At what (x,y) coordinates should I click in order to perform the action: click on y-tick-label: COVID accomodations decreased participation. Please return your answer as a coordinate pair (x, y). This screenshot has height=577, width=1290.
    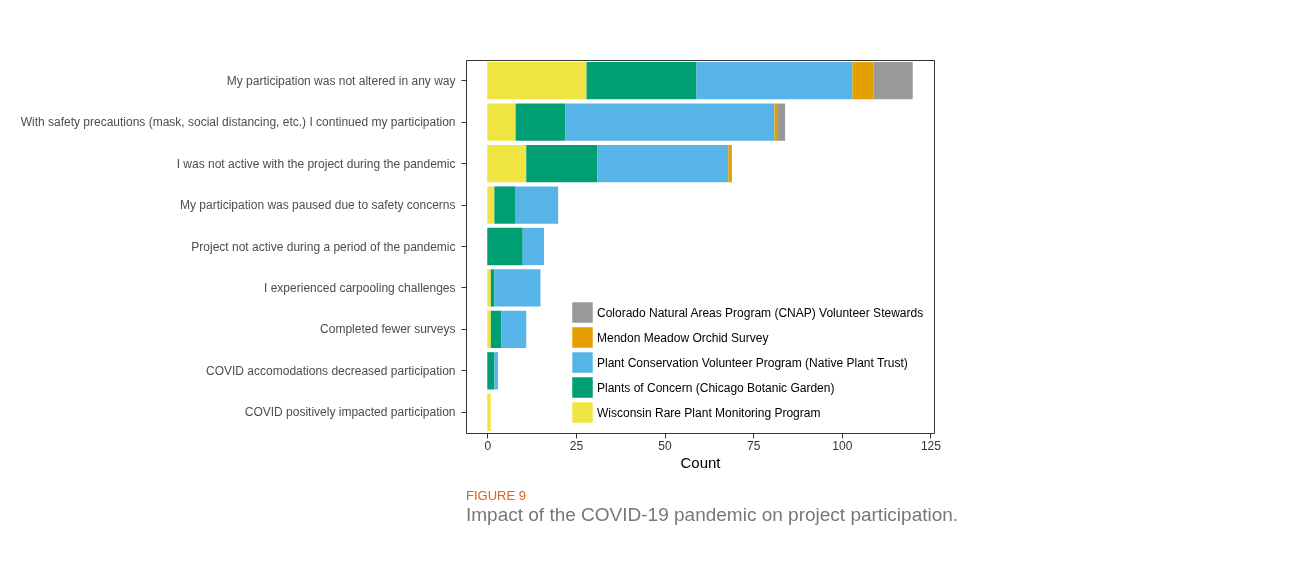
    Looking at the image, I should click on (331, 370).